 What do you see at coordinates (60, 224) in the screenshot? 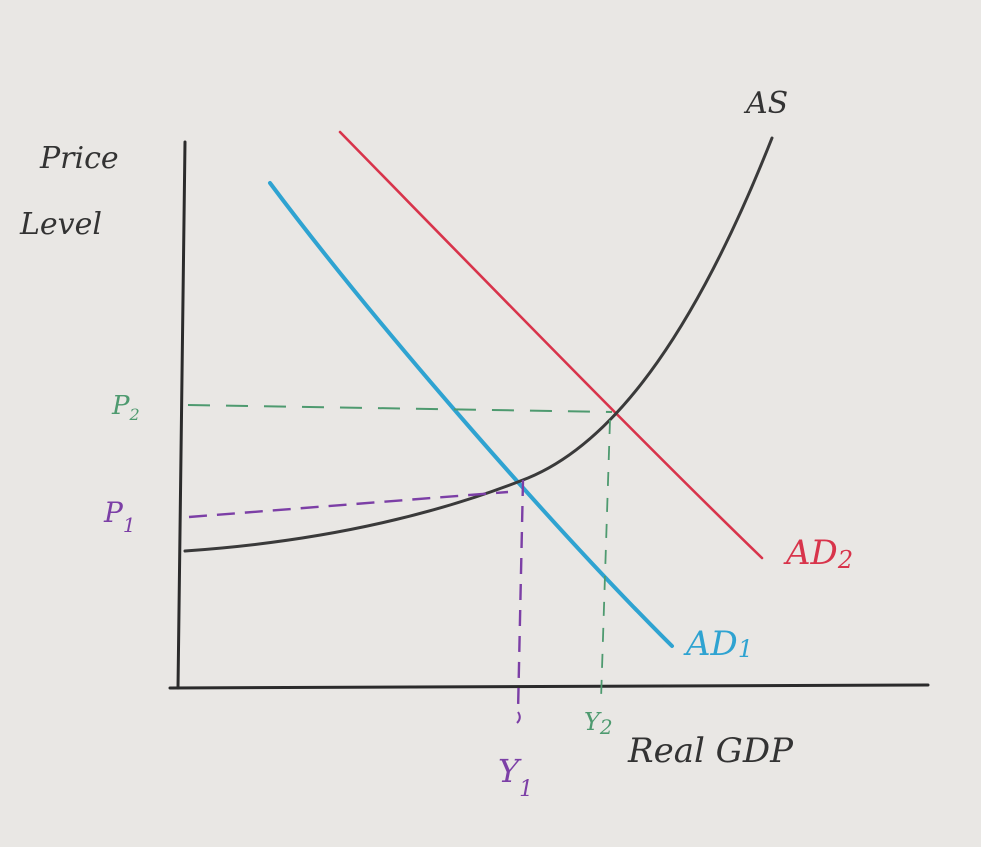
I see `y-axis-title-line2: Level` at bounding box center [60, 224].